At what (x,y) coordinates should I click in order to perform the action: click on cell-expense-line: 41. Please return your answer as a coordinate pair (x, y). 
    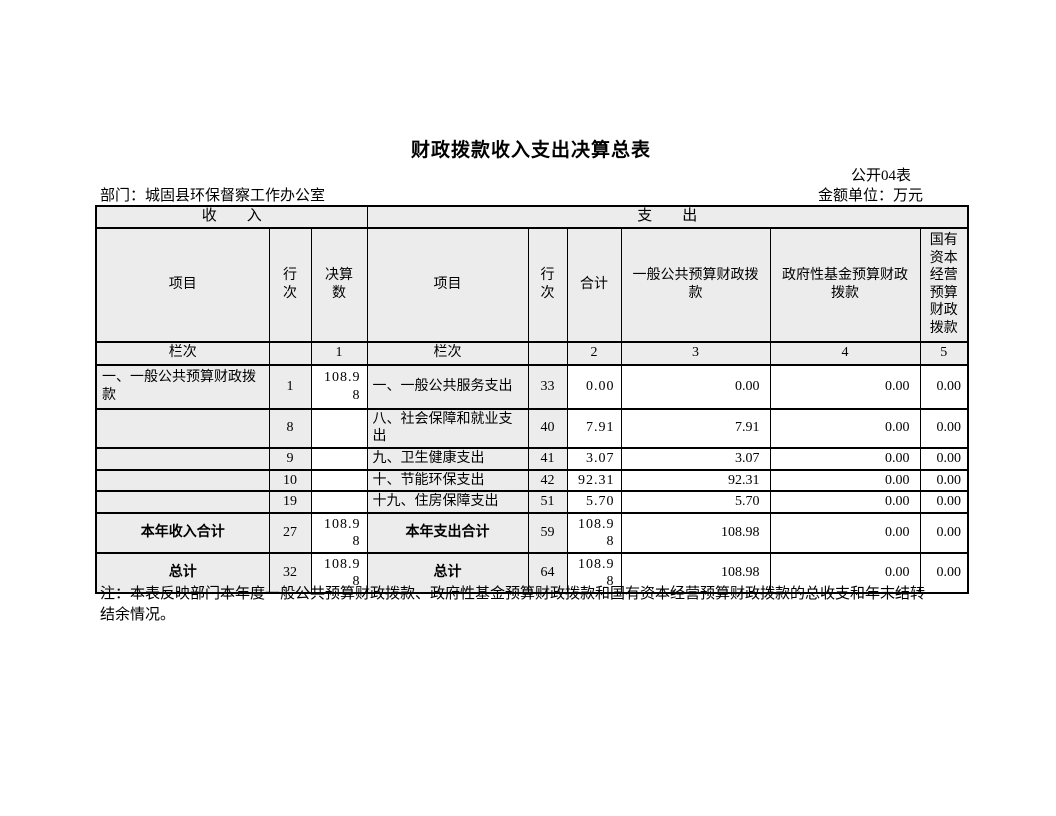
    Looking at the image, I should click on (547, 458).